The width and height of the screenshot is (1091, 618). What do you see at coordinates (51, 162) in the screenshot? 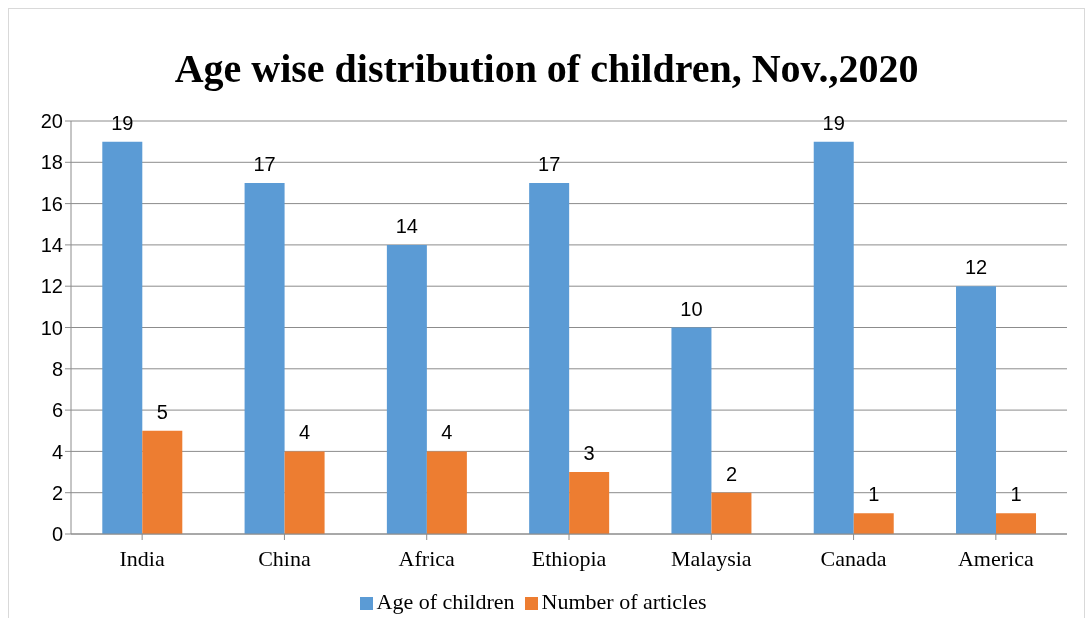
I see `y-tick-label: 18` at bounding box center [51, 162].